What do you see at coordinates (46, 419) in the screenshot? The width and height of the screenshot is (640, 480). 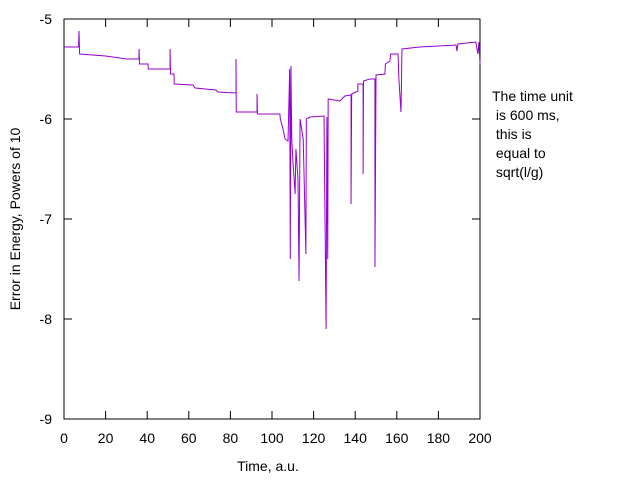 I see `y-tick-label: -9` at bounding box center [46, 419].